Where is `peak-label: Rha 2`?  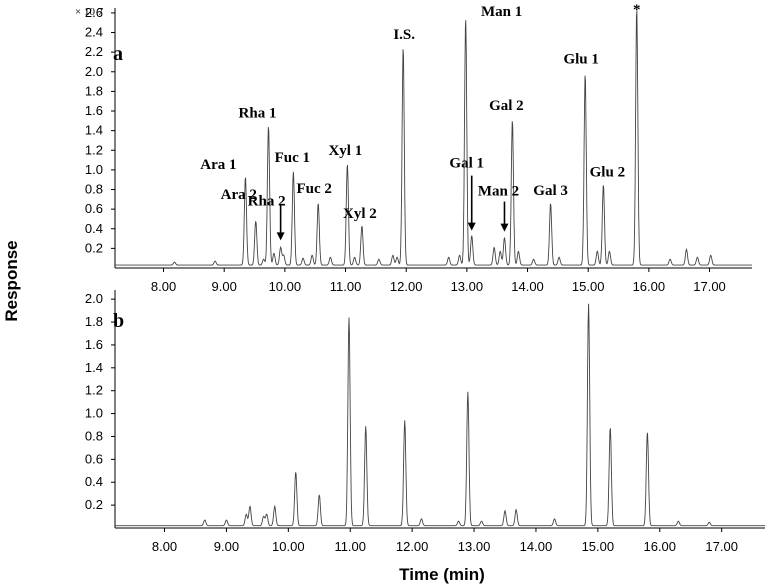
peak-label: Rha 2 is located at coordinates (267, 201).